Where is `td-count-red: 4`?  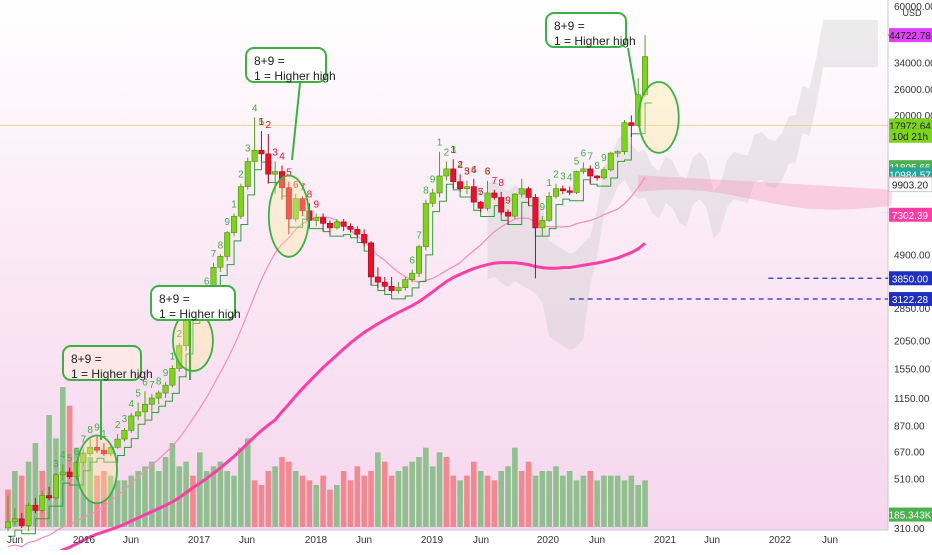 td-count-red: 4 is located at coordinates (474, 170).